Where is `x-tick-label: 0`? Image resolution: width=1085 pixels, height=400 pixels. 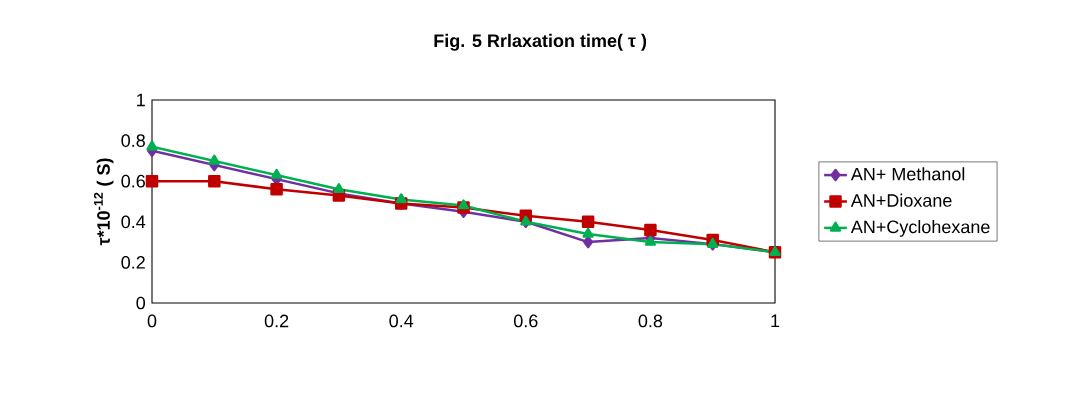 x-tick-label: 0 is located at coordinates (152, 321).